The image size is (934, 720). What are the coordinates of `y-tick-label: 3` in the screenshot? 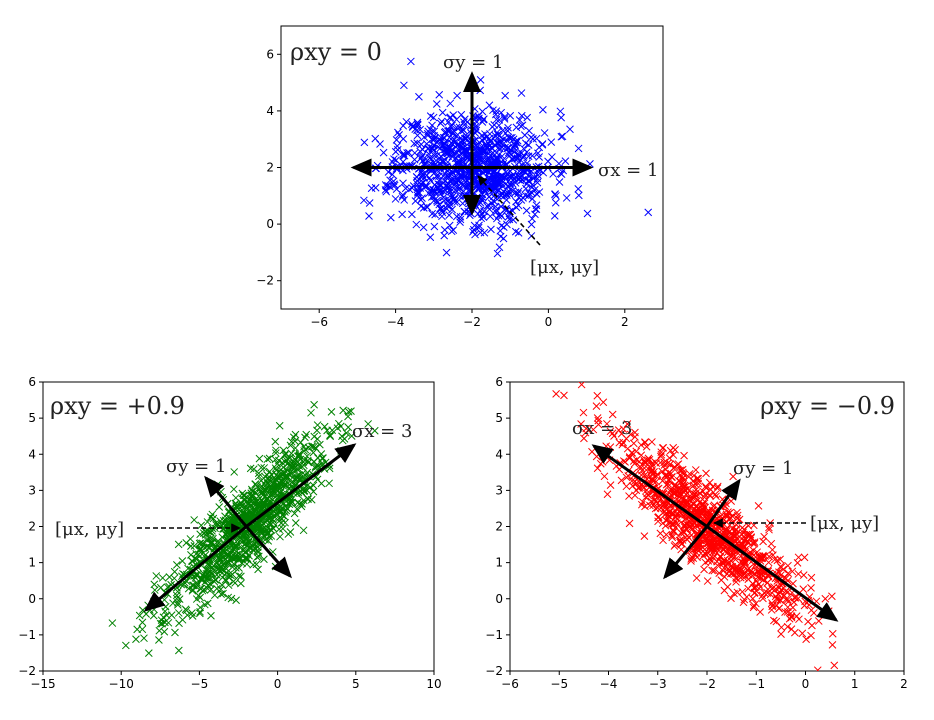 It's located at (499, 490).